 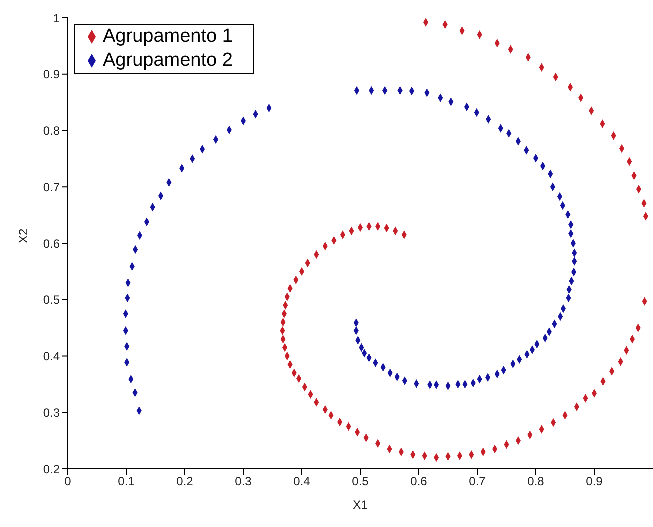 I want to click on y-tick-label: 1, so click(x=56, y=18).